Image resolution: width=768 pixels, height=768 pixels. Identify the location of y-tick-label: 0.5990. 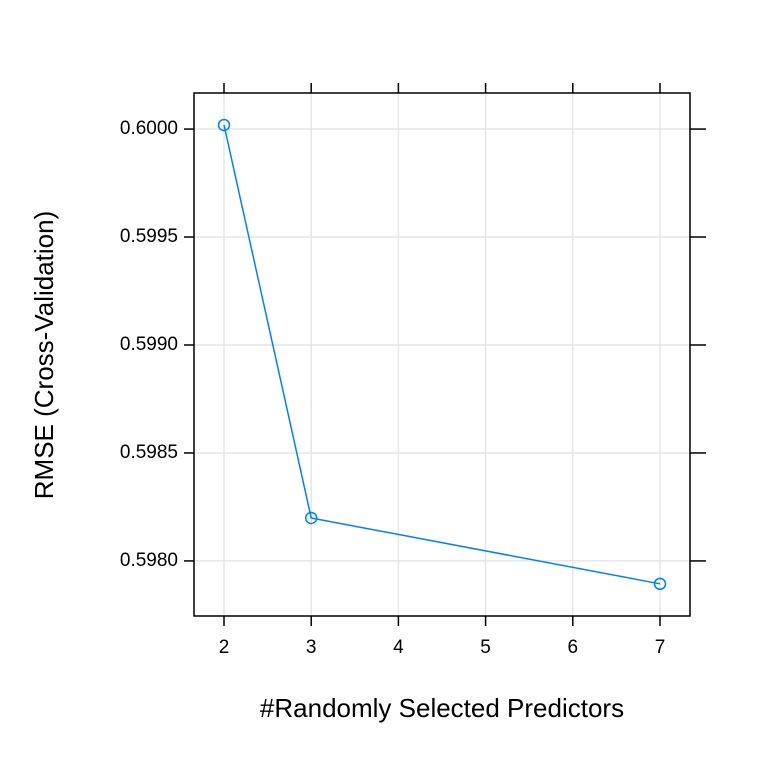
(149, 344).